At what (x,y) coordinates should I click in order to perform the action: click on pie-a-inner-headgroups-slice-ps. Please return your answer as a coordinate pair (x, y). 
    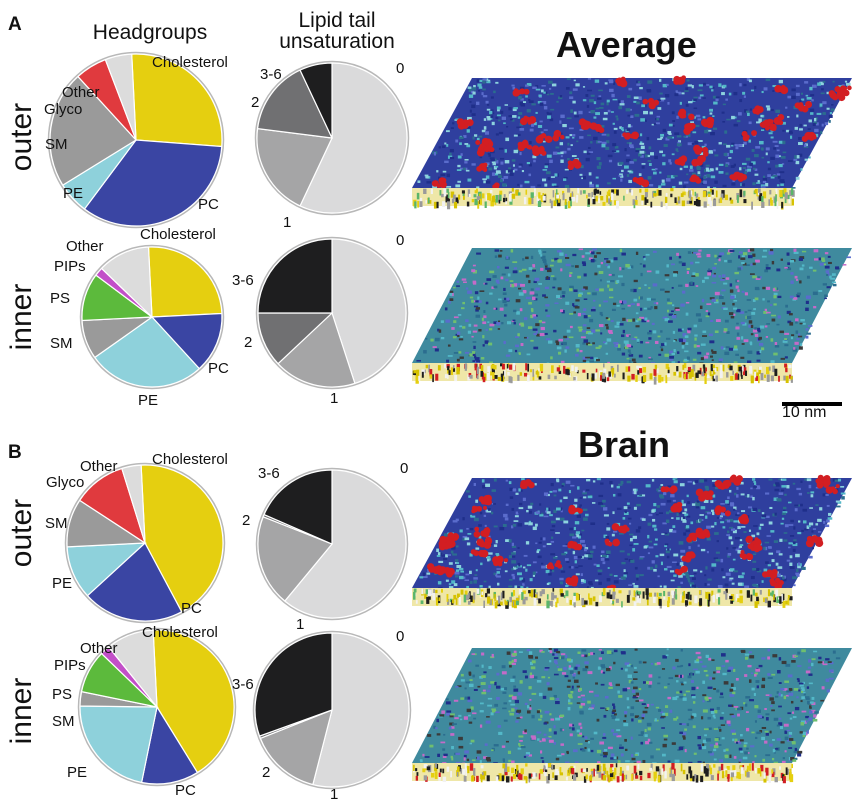
    Looking at the image, I should click on (117, 298).